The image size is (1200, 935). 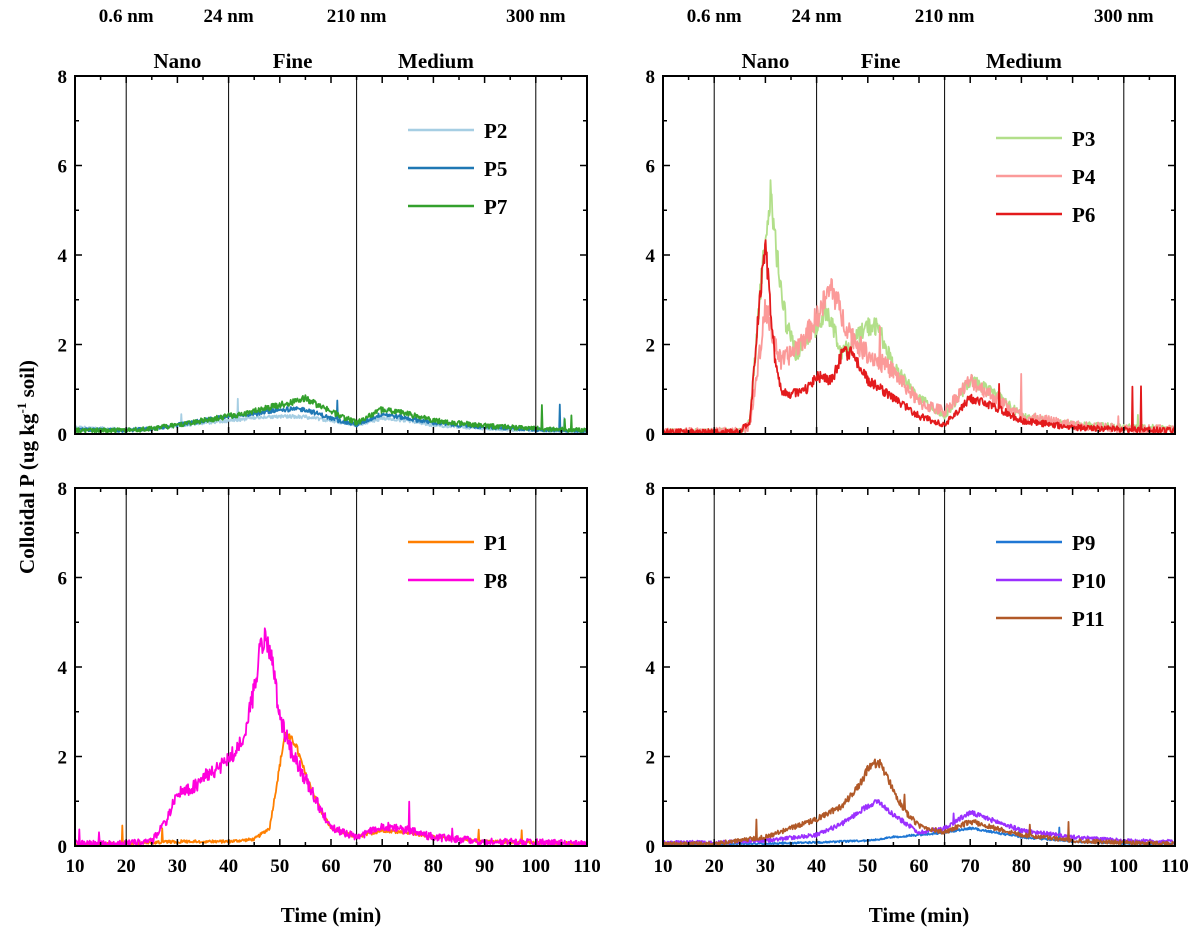 What do you see at coordinates (331, 737) in the screenshot?
I see `series-line-P8` at bounding box center [331, 737].